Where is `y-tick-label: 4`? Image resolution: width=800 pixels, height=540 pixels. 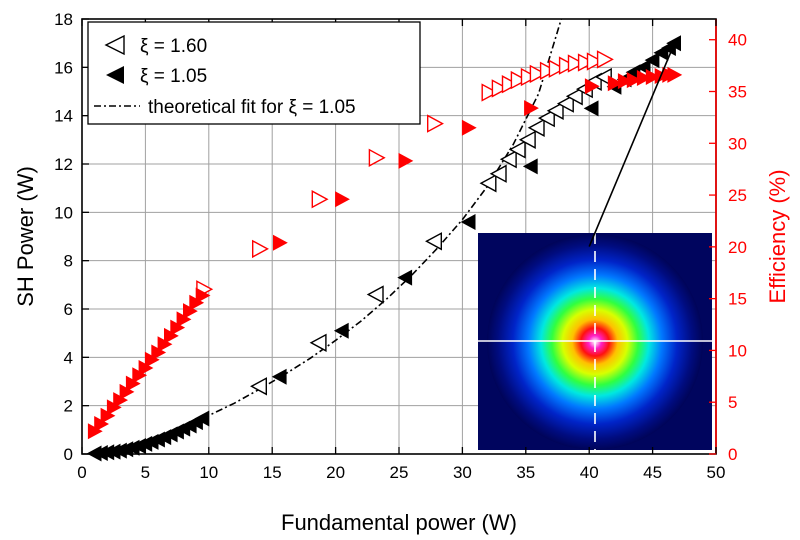 y-tick-label: 4 is located at coordinates (68, 357).